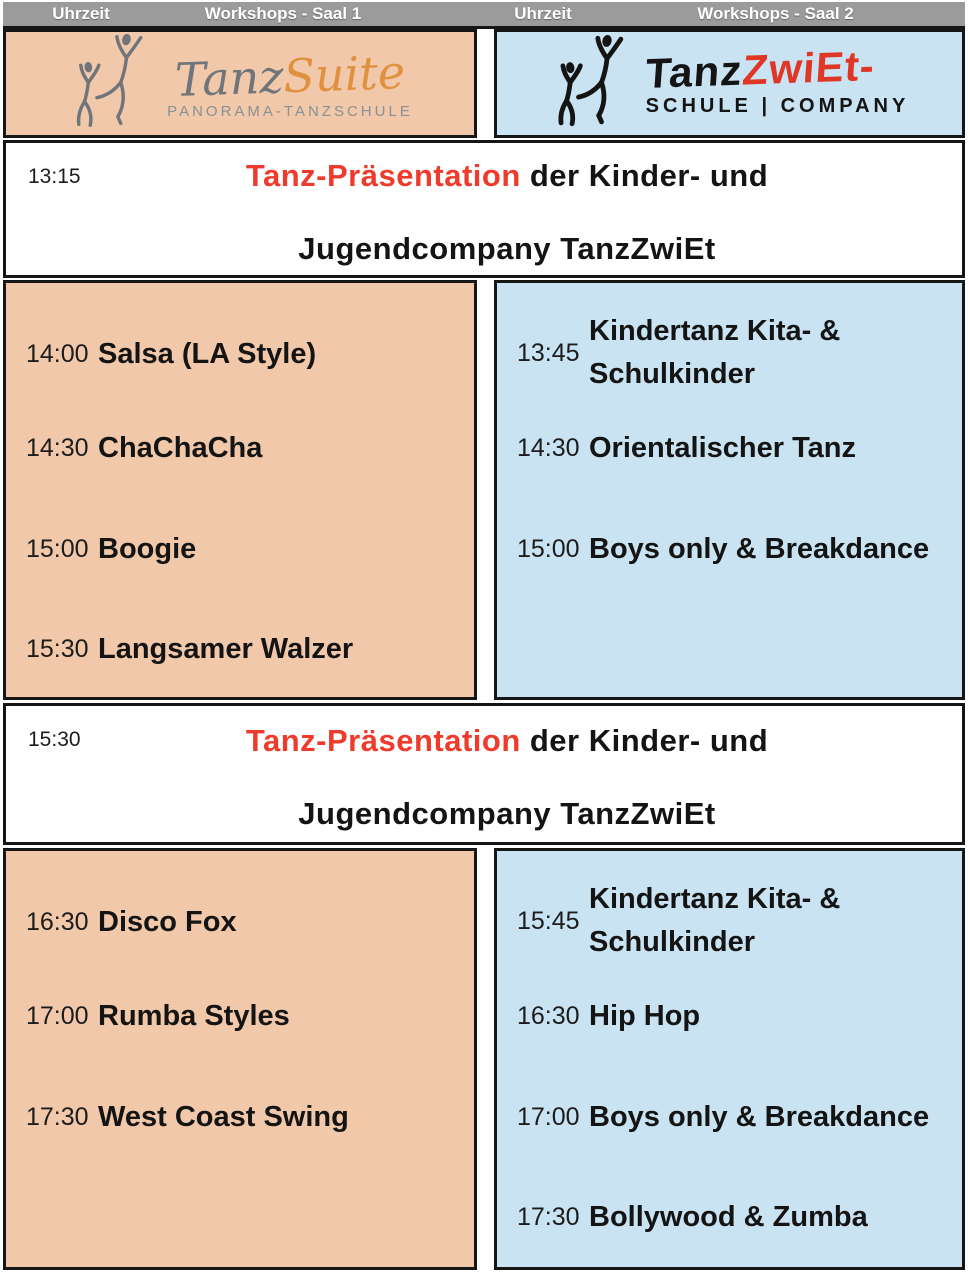 The width and height of the screenshot is (970, 1280). What do you see at coordinates (131, 922) in the screenshot?
I see `table-row: 16:30 Disco Fox` at bounding box center [131, 922].